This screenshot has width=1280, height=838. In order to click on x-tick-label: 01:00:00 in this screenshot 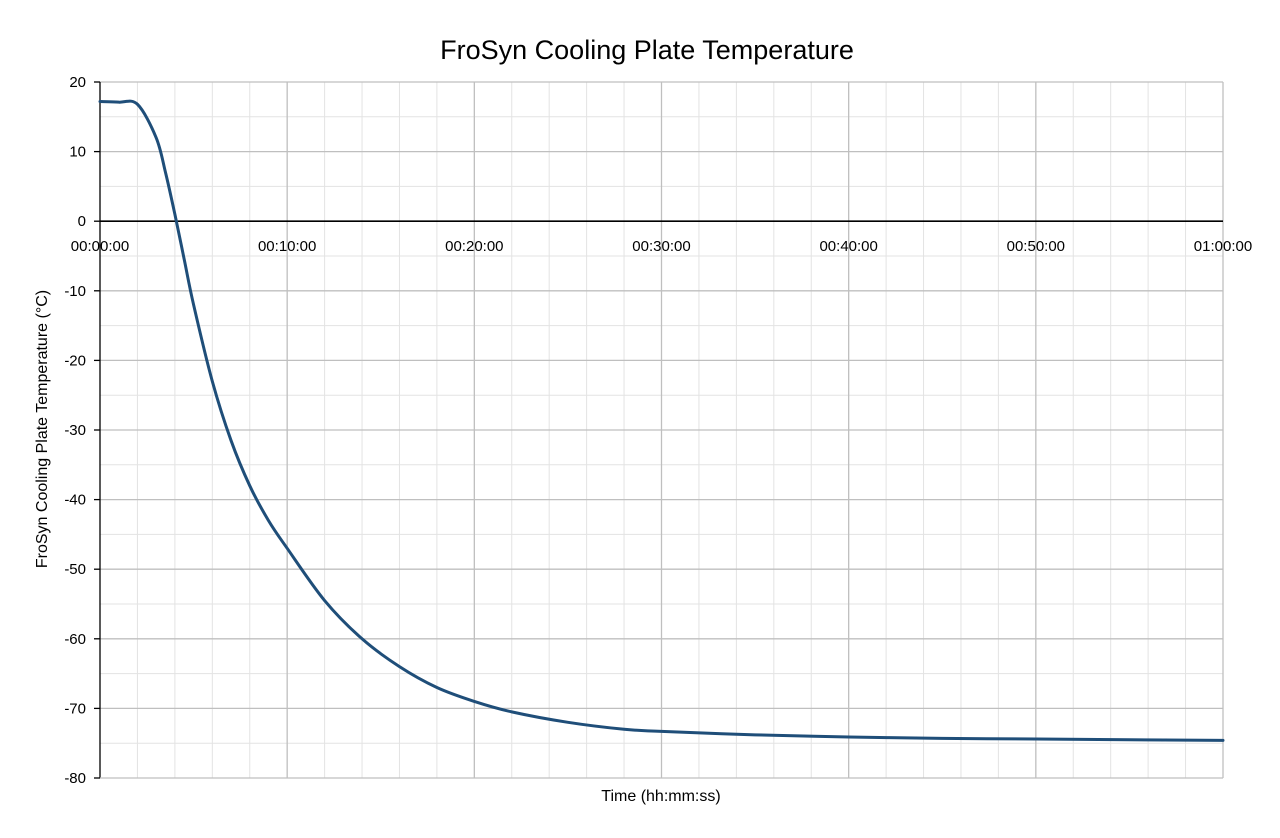, I will do `click(1223, 246)`.